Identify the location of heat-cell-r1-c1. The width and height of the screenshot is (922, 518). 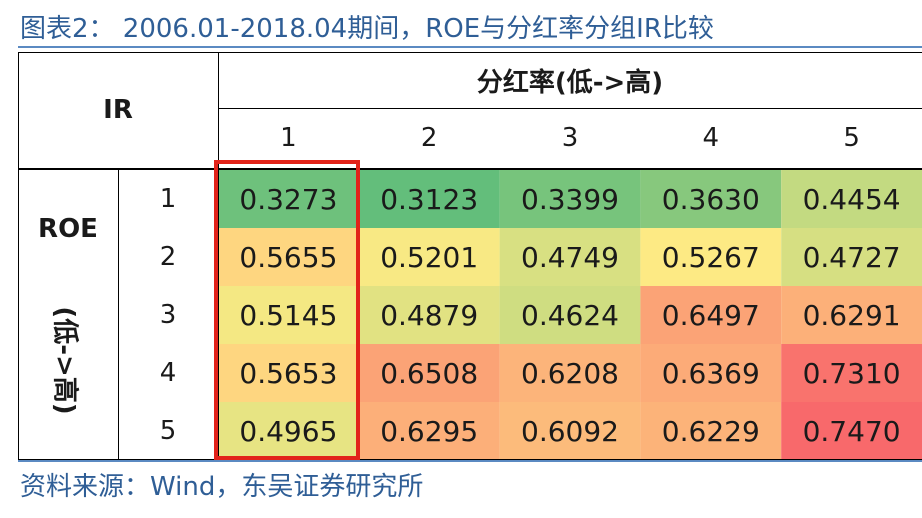
(288, 199).